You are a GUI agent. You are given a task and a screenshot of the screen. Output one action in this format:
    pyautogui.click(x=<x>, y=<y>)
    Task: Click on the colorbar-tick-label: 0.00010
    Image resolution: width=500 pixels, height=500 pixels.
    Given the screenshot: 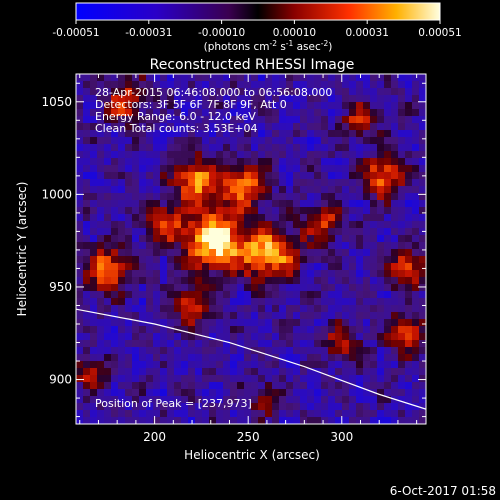 What is the action you would take?
    pyautogui.click(x=294, y=33)
    